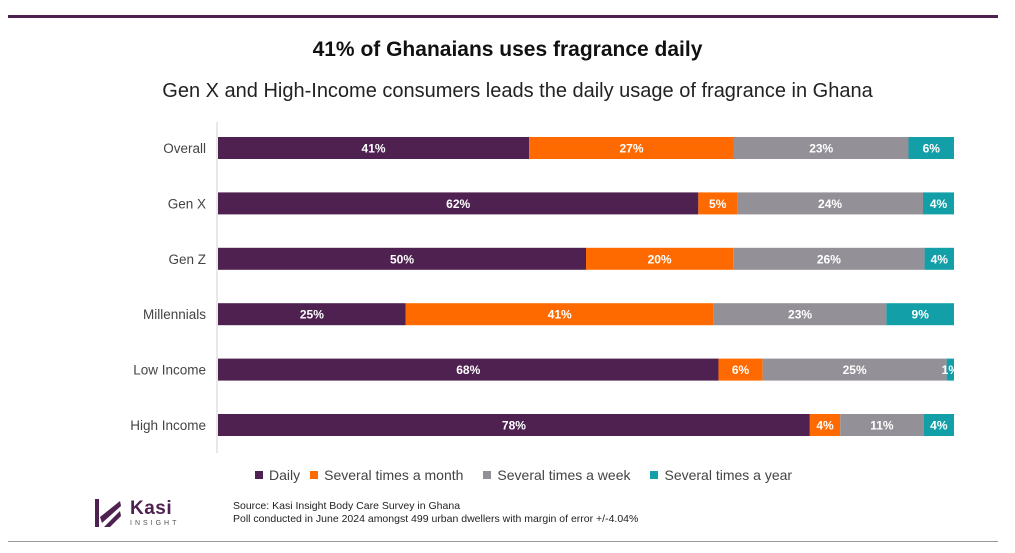 This screenshot has width=1015, height=553. I want to click on logo-tagline: INSIGHT, so click(155, 523).